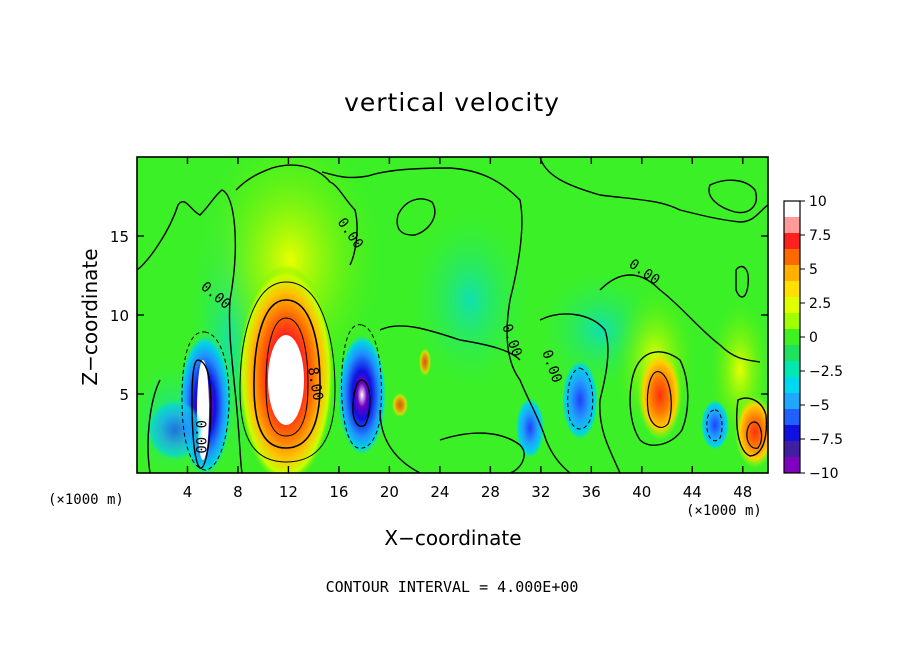  Describe the element at coordinates (724, 511) in the screenshot. I see `x-unit-label: (×1000 m)` at that location.